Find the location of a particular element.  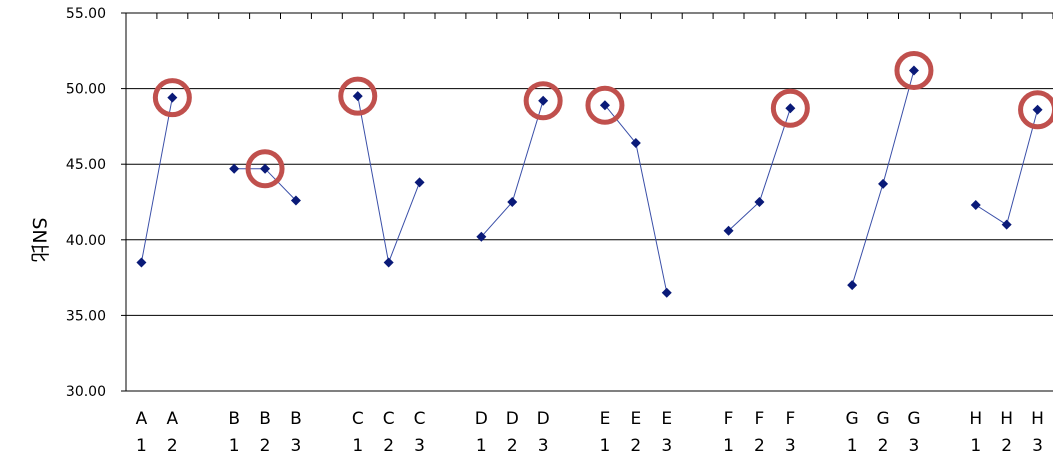

series-line-C is located at coordinates (389, 180).